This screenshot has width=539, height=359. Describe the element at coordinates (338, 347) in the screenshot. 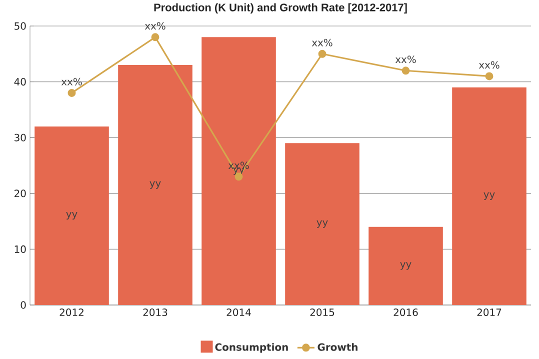

I see `legend-label: Growth` at that location.